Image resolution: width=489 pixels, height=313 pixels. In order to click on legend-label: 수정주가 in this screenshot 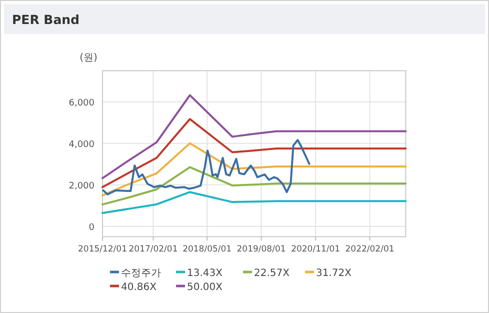, I will do `click(141, 273)`.